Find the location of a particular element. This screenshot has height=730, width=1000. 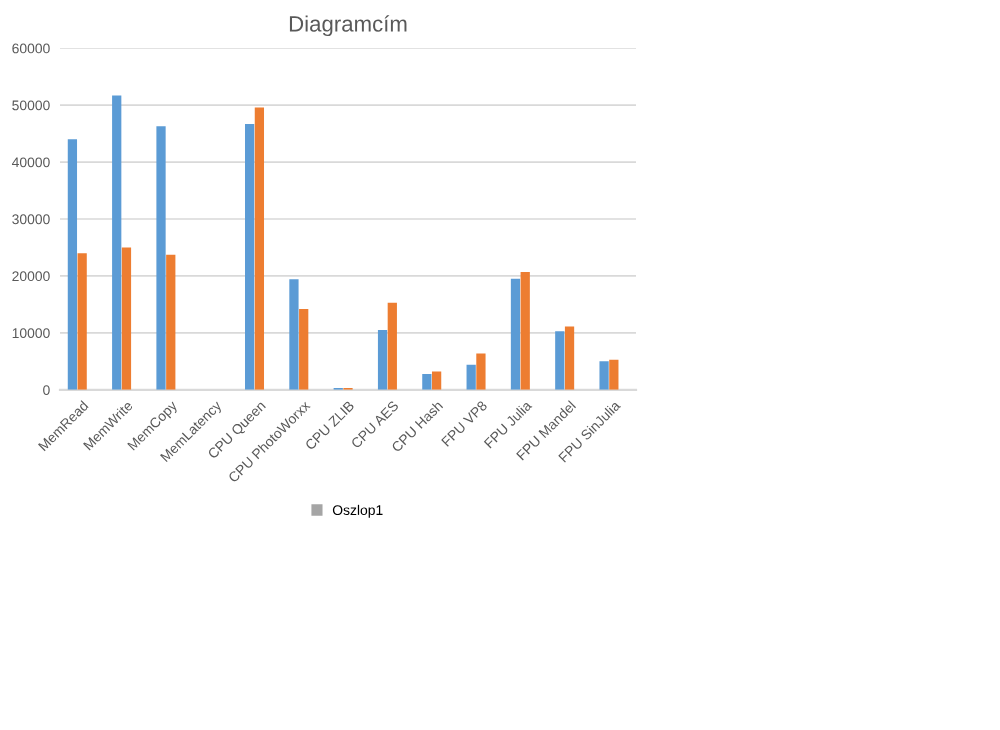

chart-title: Diagramcím is located at coordinates (348, 26).